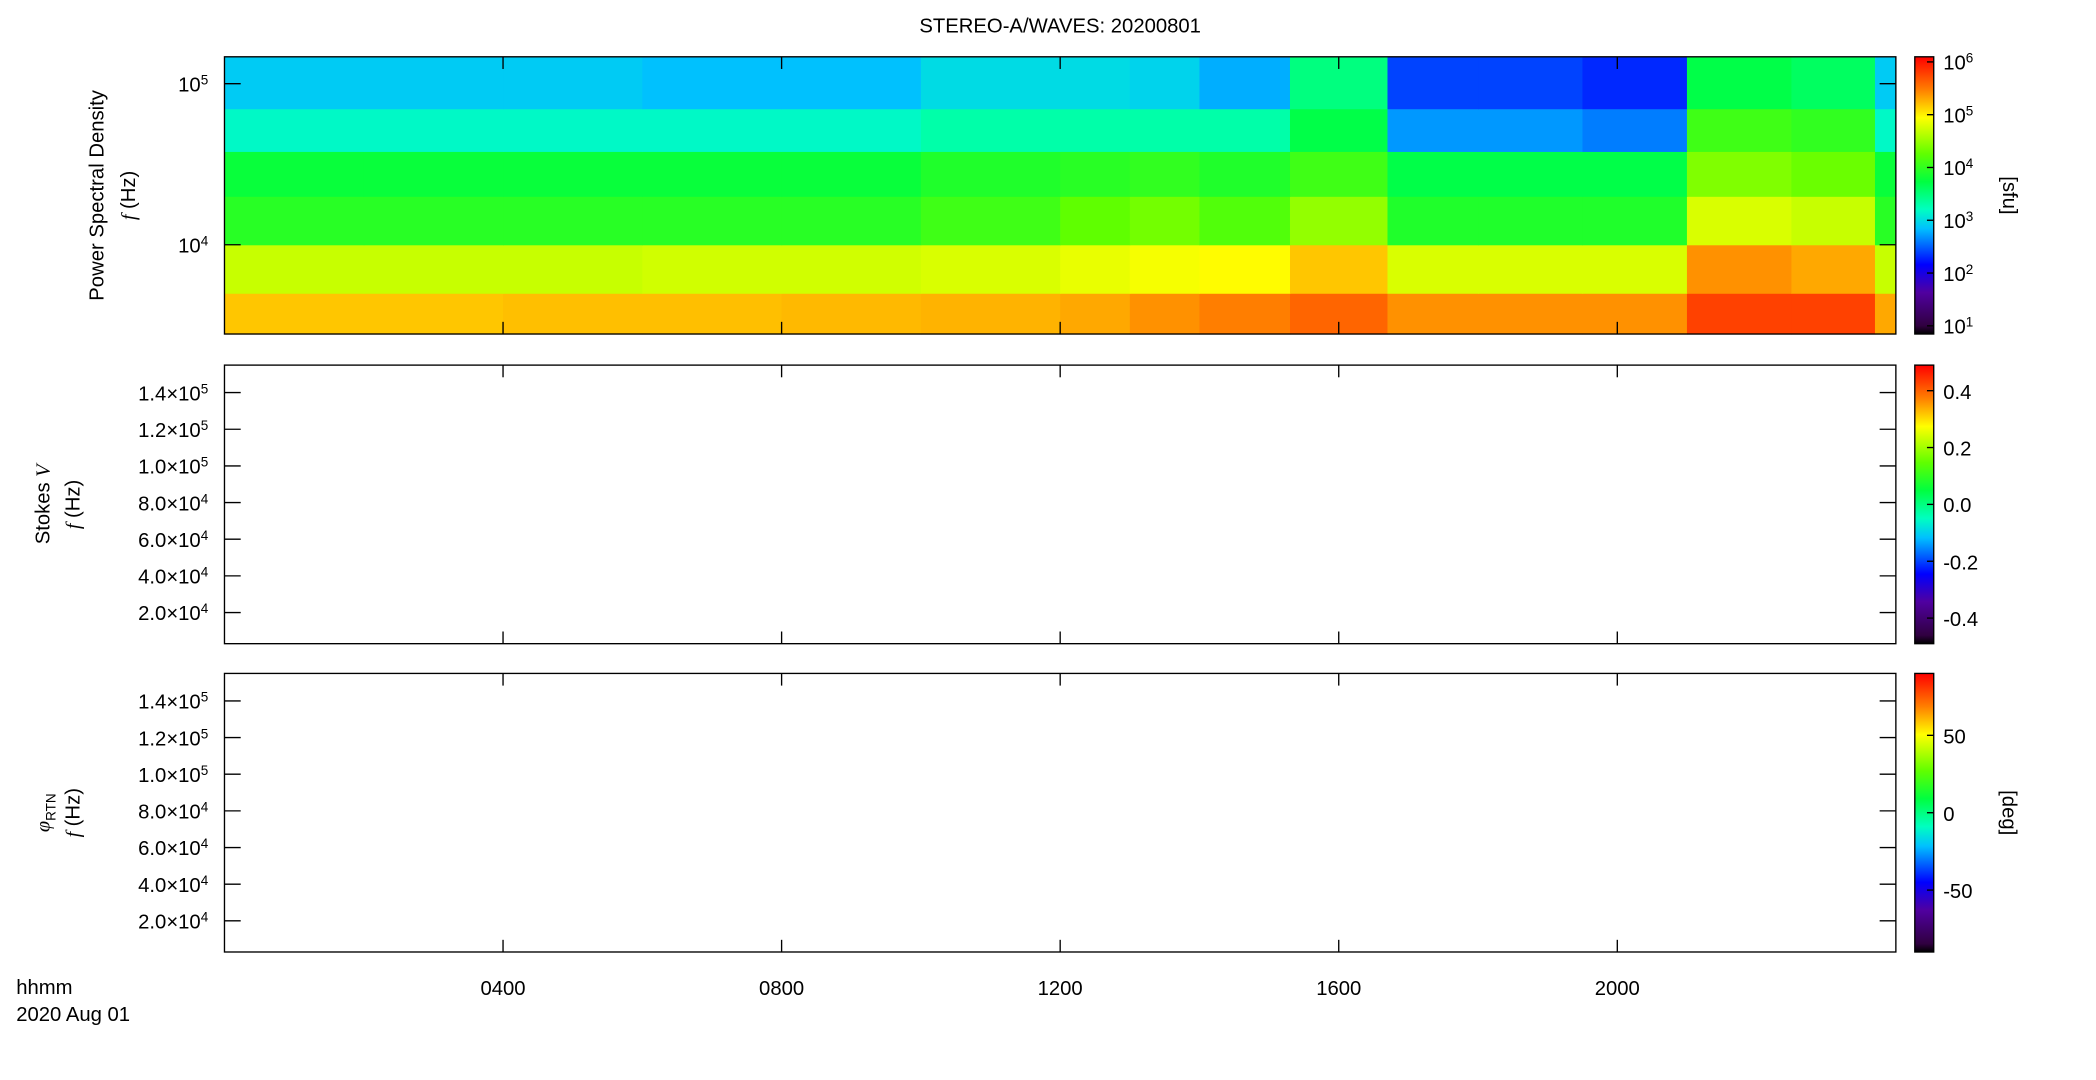 The image size is (2096, 1080). I want to click on colorbar-label: [sfu], so click(2009, 195).